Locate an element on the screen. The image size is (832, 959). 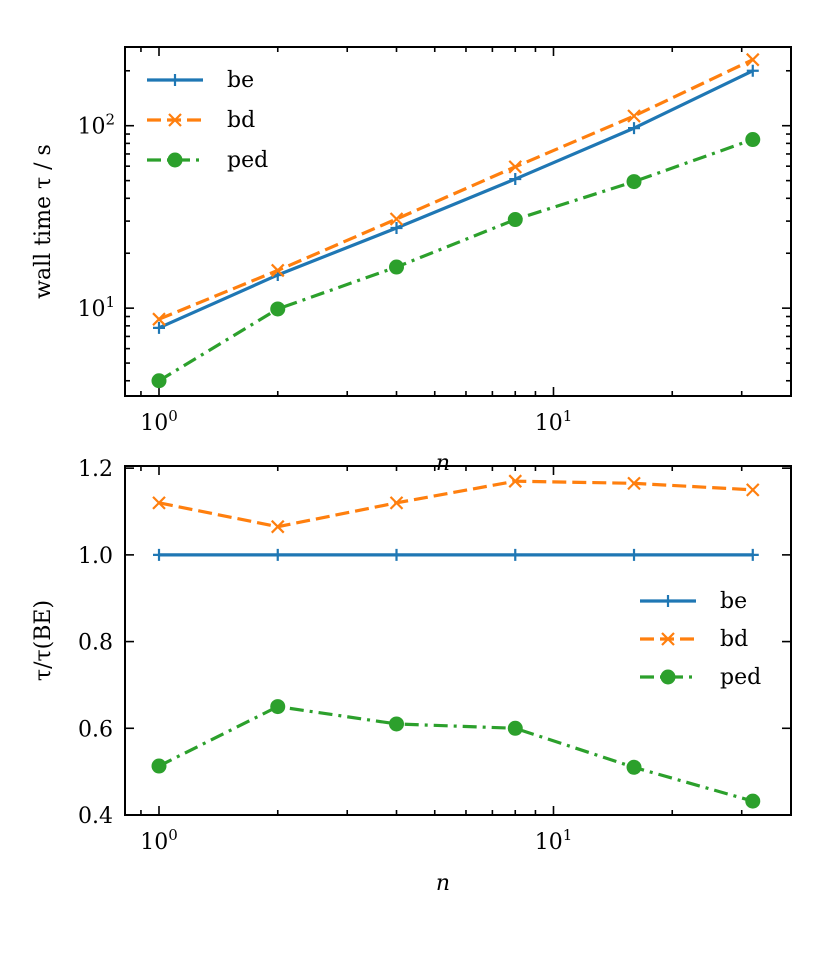
bottom-y-tick-label: 0.6 is located at coordinates (95, 729).